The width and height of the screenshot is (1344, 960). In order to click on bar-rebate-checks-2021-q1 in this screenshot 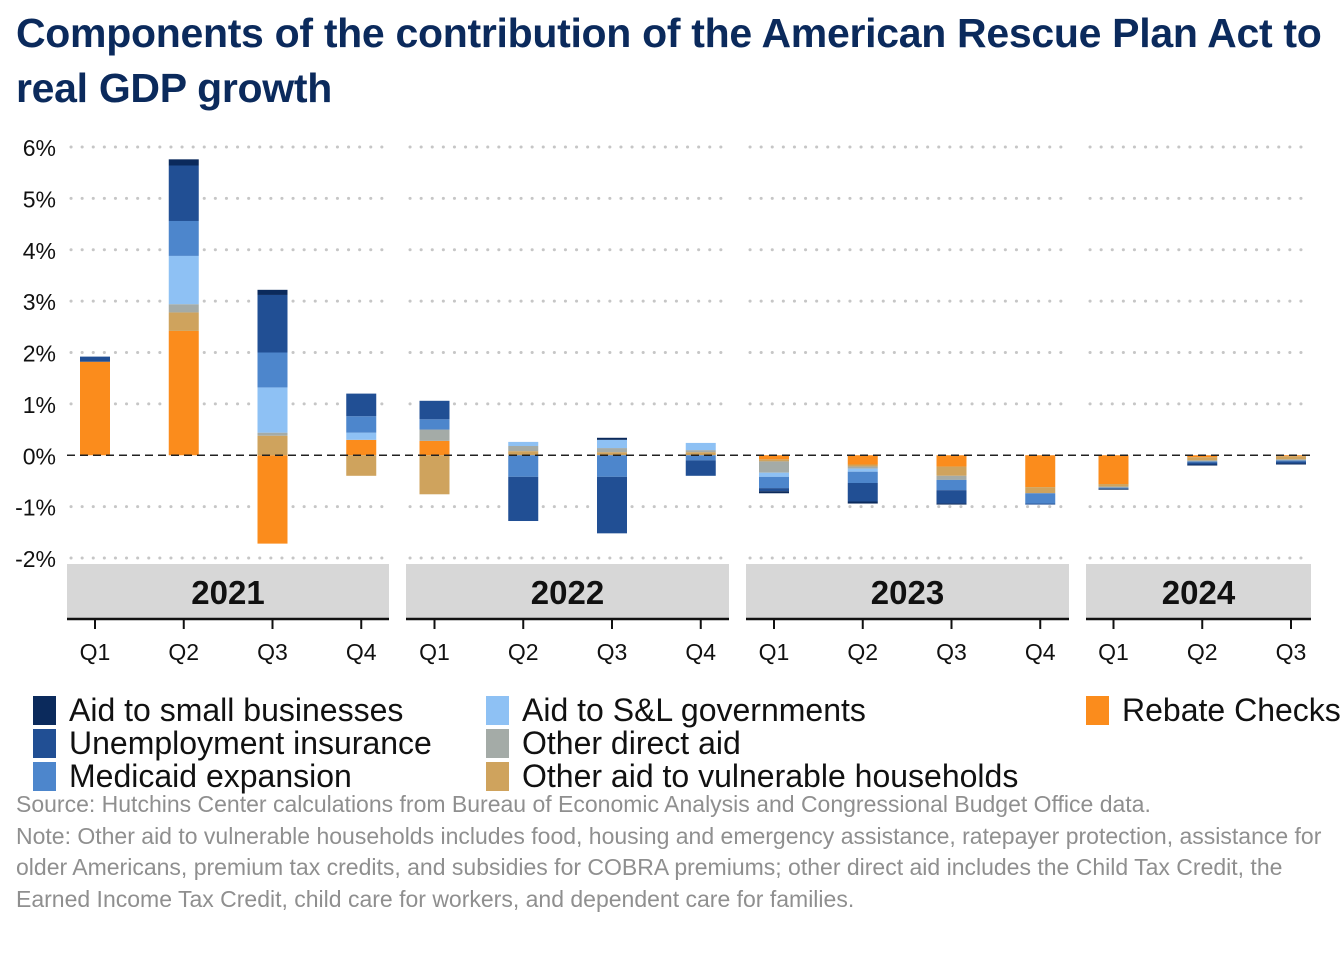, I will do `click(95, 408)`.